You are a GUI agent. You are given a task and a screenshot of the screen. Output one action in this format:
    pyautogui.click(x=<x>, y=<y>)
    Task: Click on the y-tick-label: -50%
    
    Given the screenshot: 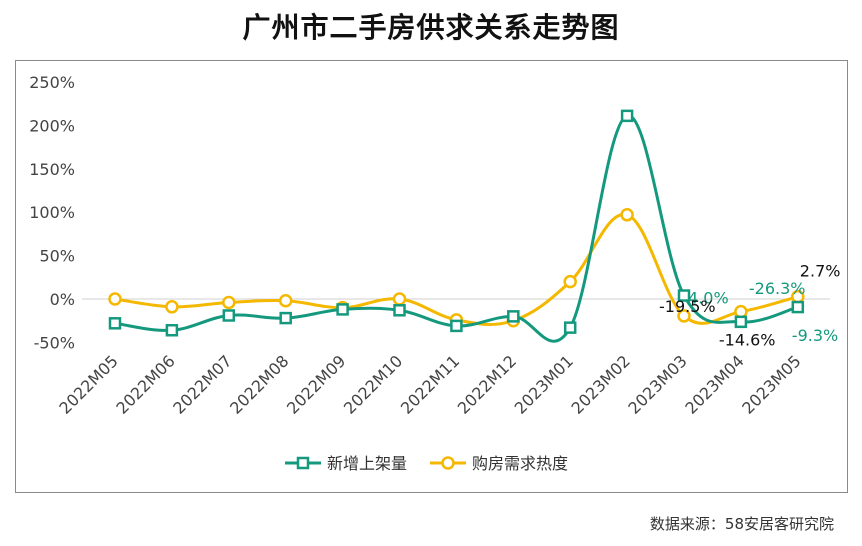 What is the action you would take?
    pyautogui.click(x=54, y=342)
    